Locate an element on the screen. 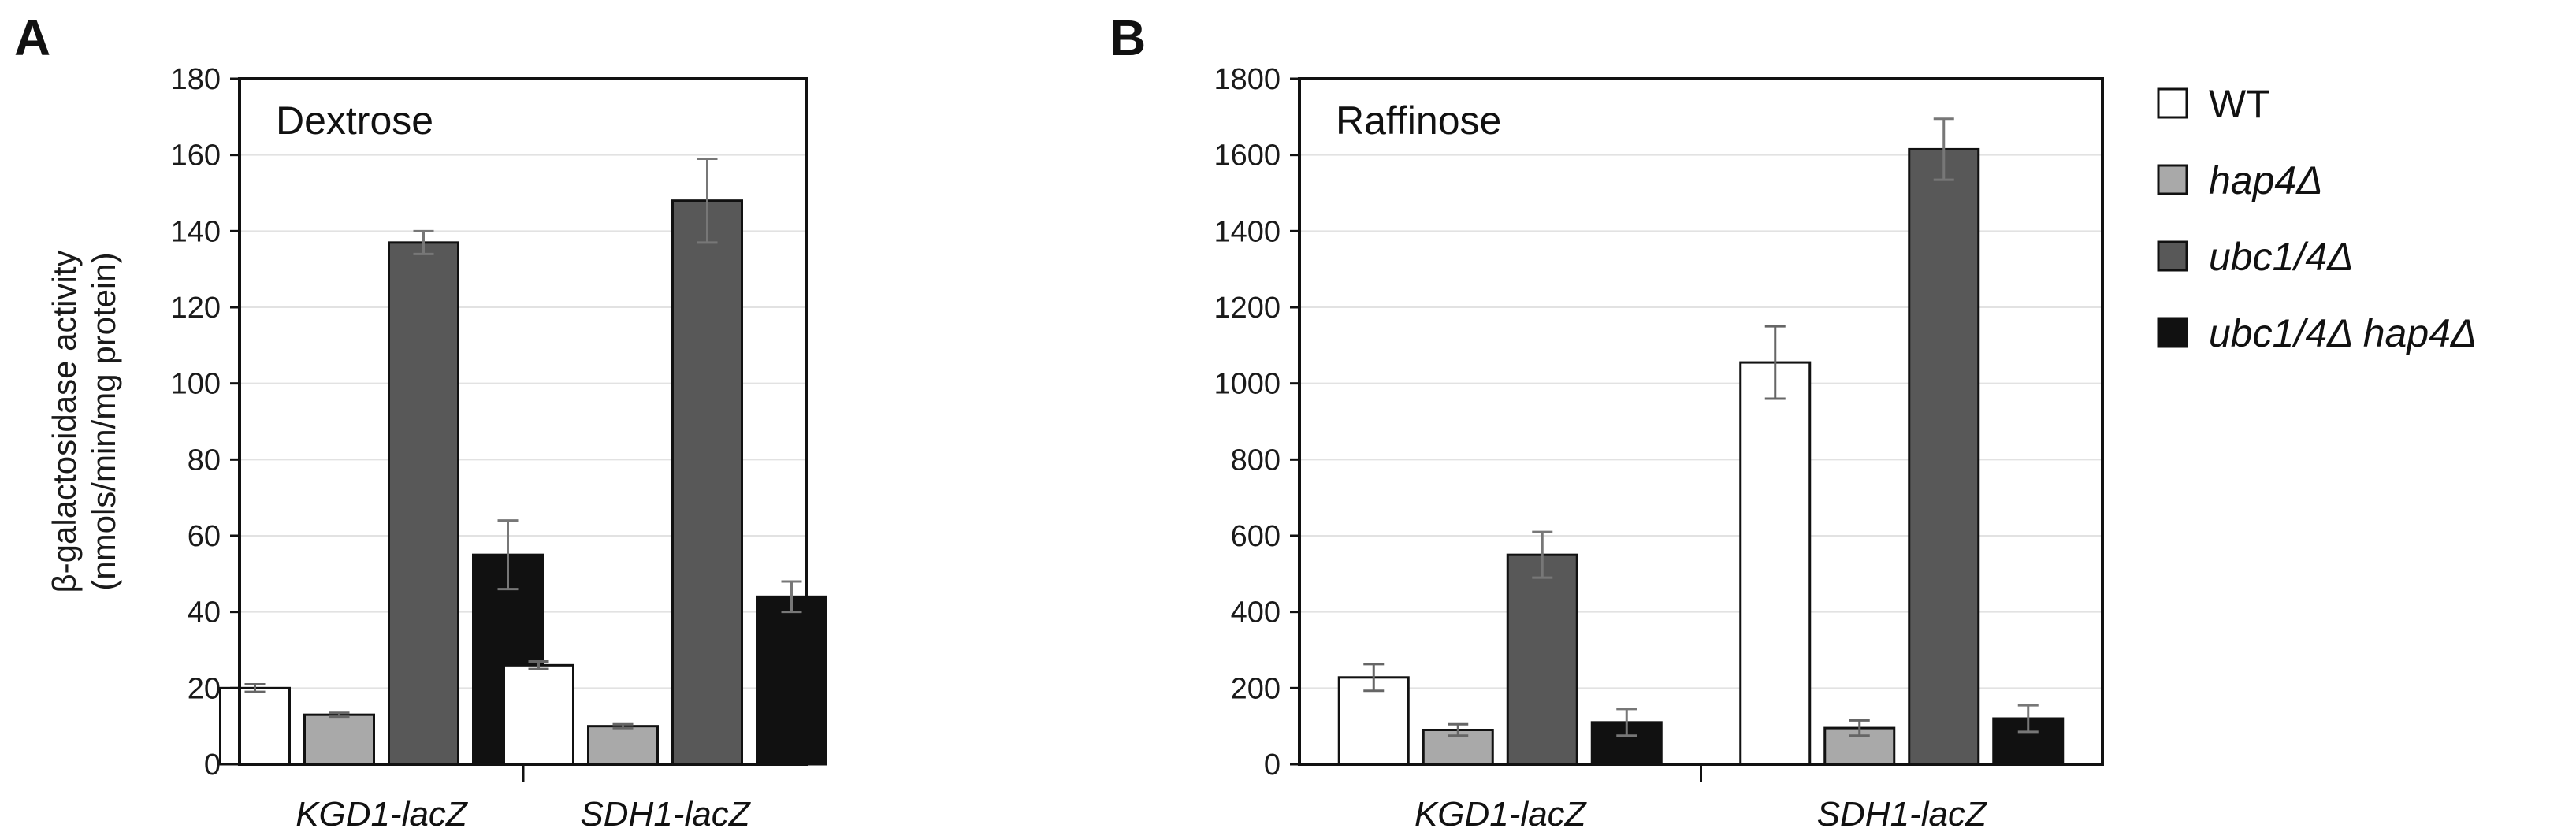 The image size is (2576, 832). panel-a-y-axis-label-line-2: (nmols/min/mg protein) is located at coordinates (103, 421).